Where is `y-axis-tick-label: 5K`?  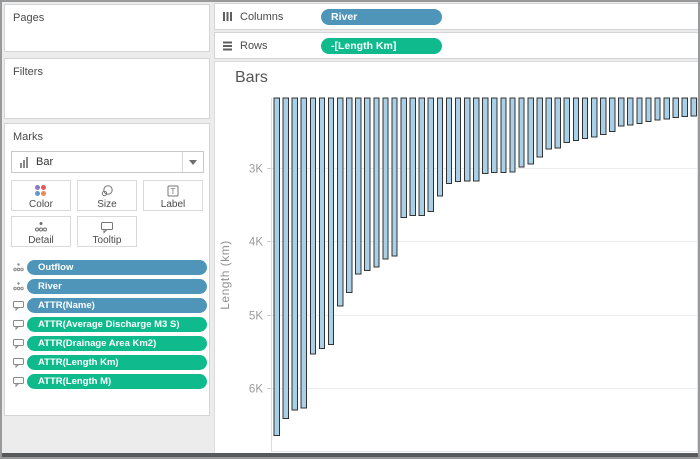 y-axis-tick-label: 5K is located at coordinates (256, 317).